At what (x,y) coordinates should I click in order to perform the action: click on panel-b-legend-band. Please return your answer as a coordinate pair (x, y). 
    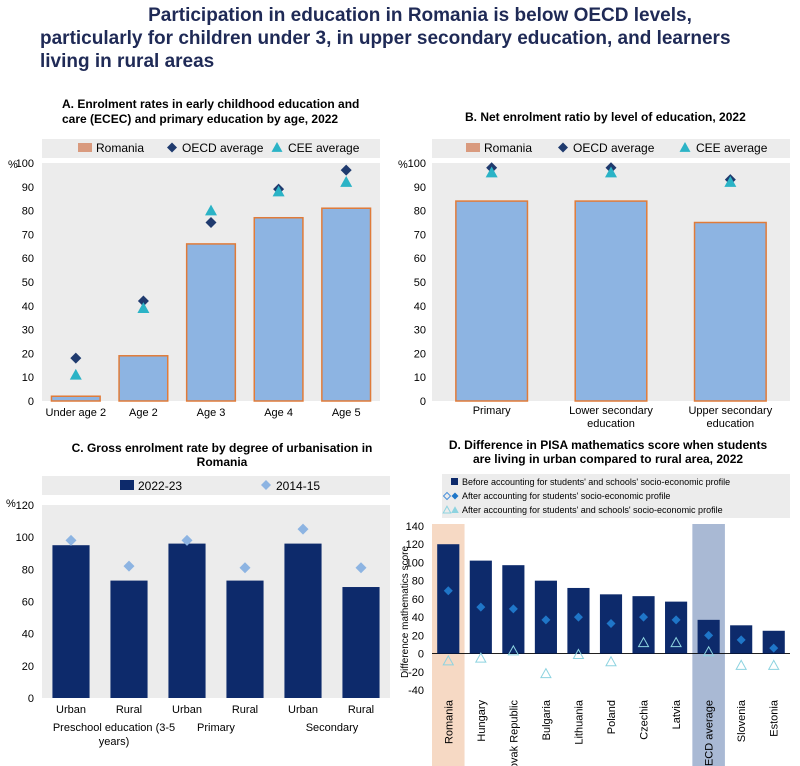
    Looking at the image, I should click on (611, 148).